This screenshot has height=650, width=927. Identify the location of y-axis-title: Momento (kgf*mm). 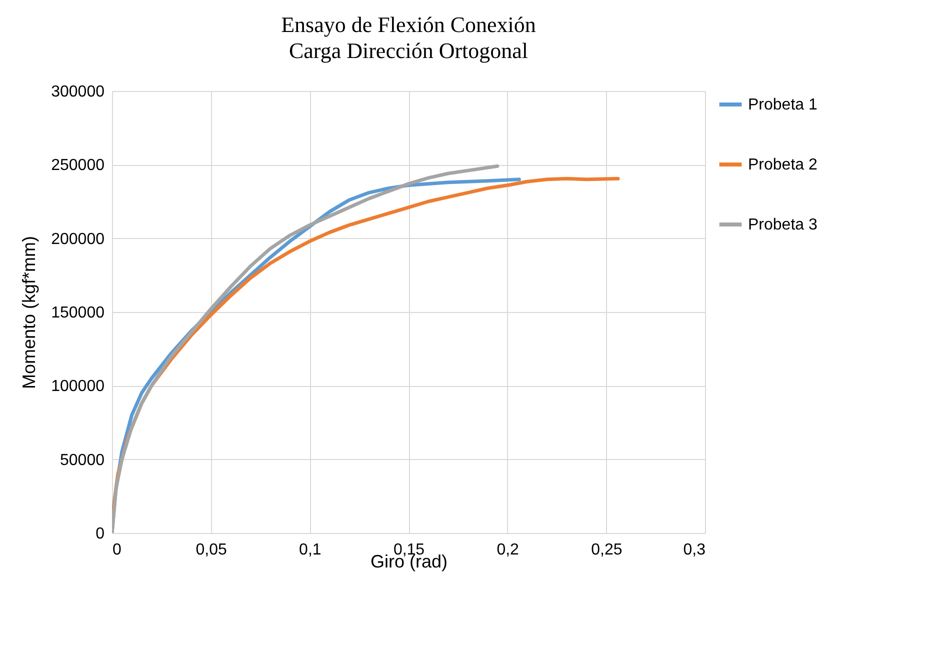
(29, 313).